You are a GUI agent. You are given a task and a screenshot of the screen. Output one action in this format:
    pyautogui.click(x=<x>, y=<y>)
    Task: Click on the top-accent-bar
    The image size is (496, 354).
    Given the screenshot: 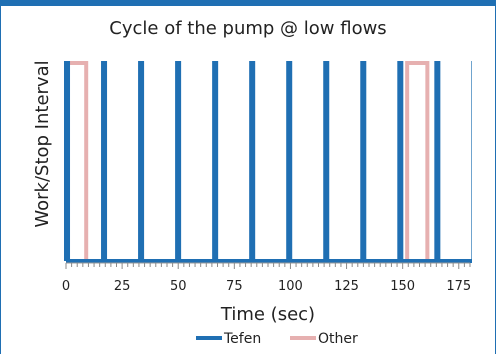 What is the action you would take?
    pyautogui.click(x=248, y=3)
    